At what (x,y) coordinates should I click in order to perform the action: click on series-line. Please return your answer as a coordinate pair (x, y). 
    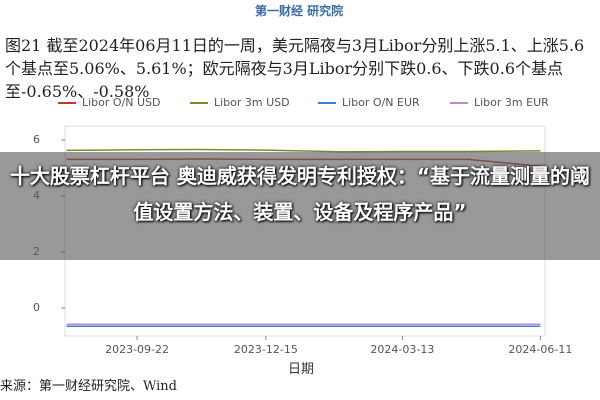
    Looking at the image, I should click on (303, 150).